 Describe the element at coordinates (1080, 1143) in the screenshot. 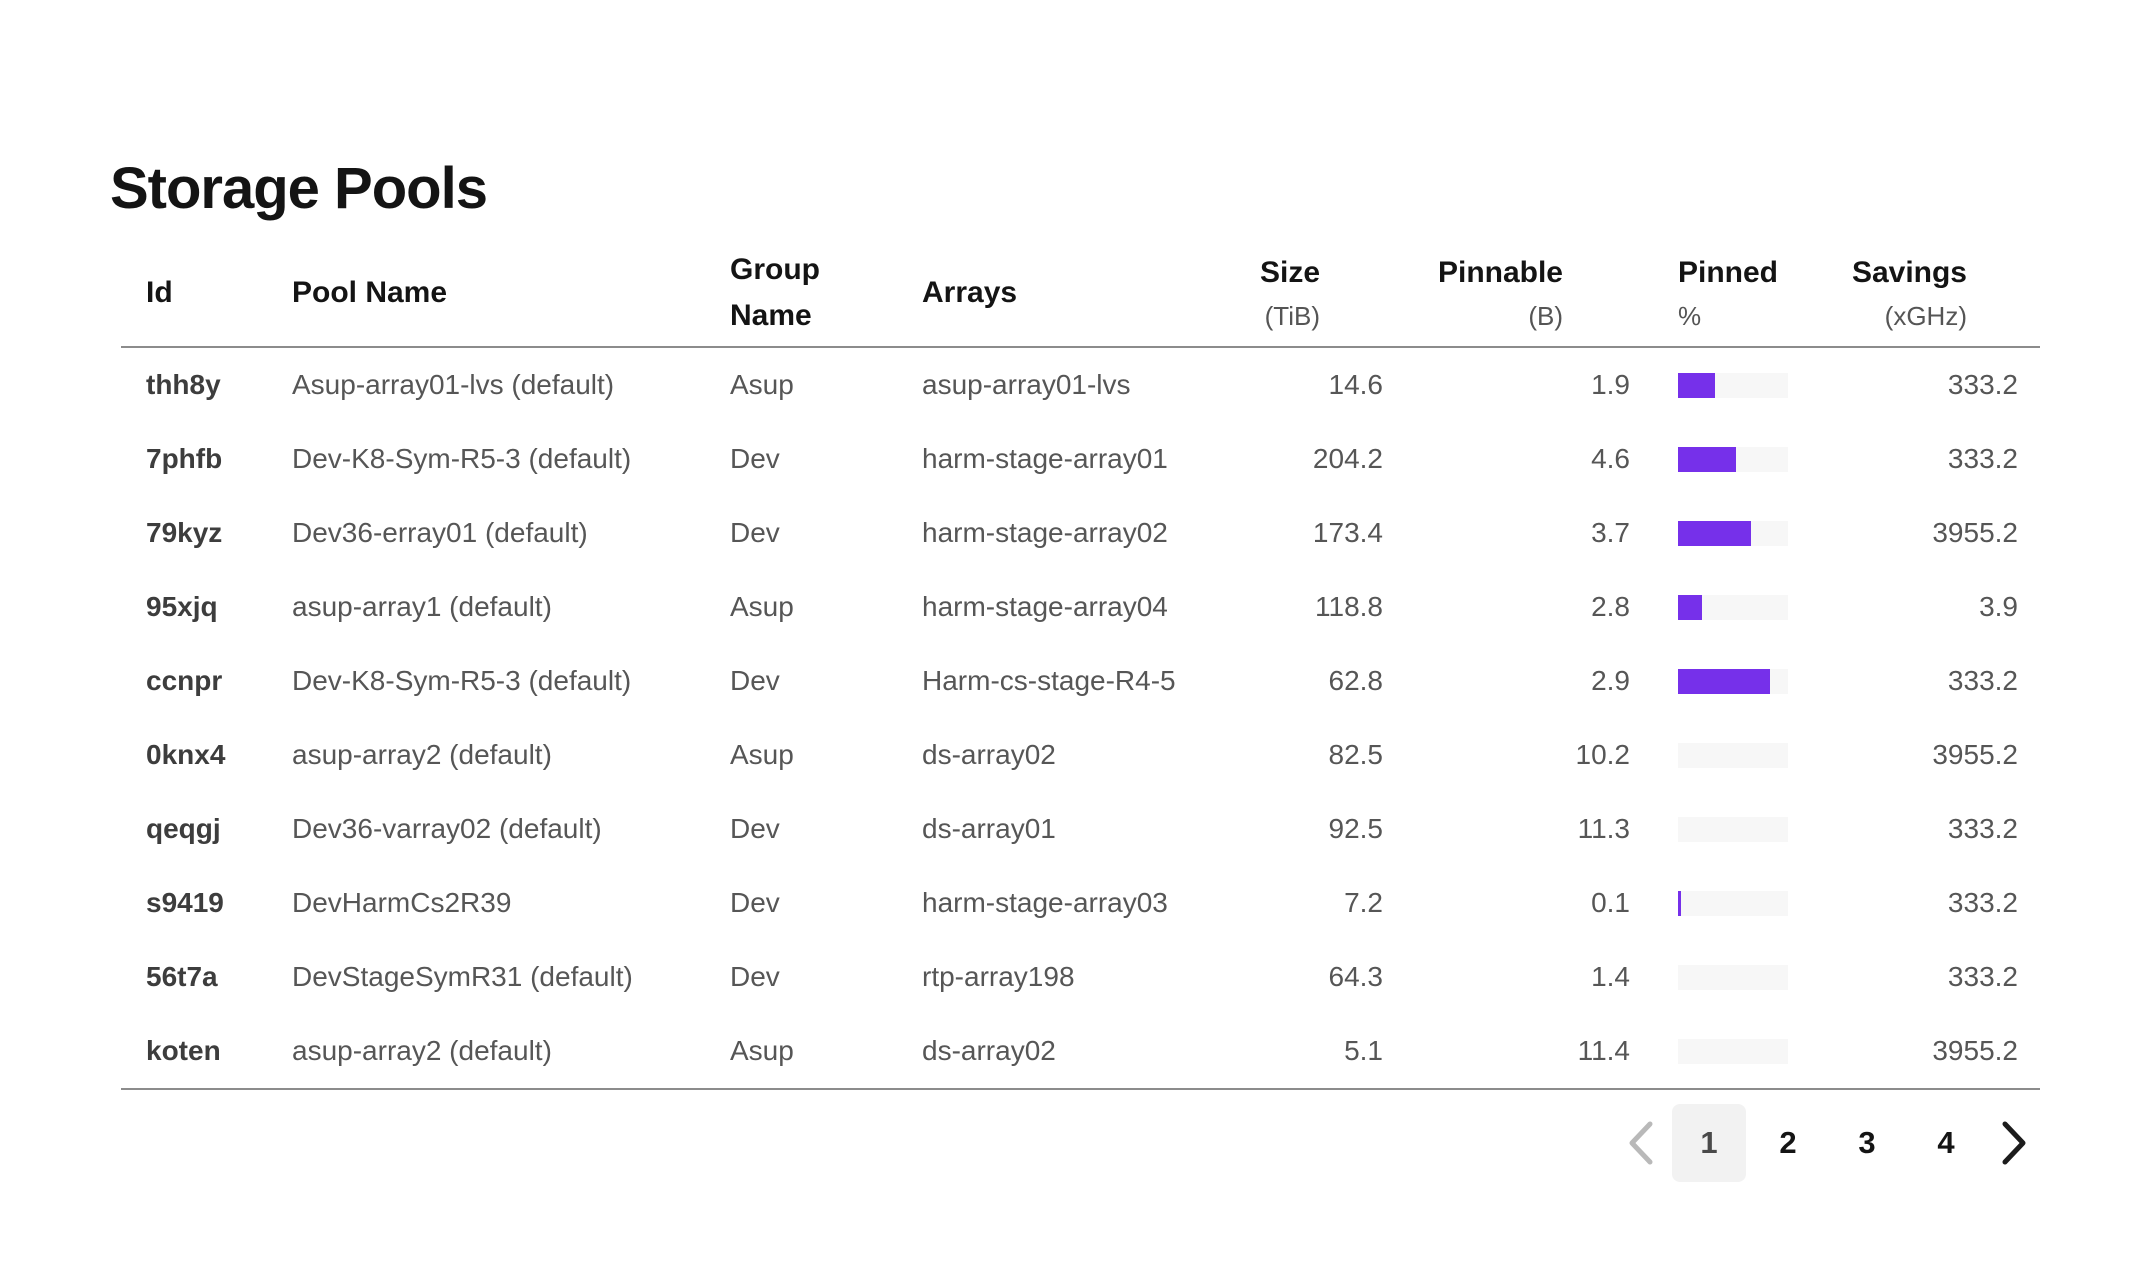

I see `pagination: 1 2 3 4` at that location.